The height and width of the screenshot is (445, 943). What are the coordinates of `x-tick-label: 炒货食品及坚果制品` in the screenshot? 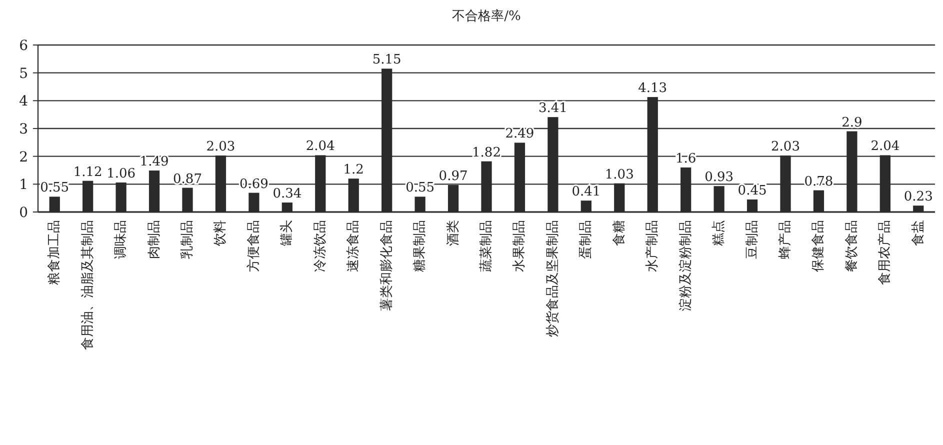 It's located at (552, 278).